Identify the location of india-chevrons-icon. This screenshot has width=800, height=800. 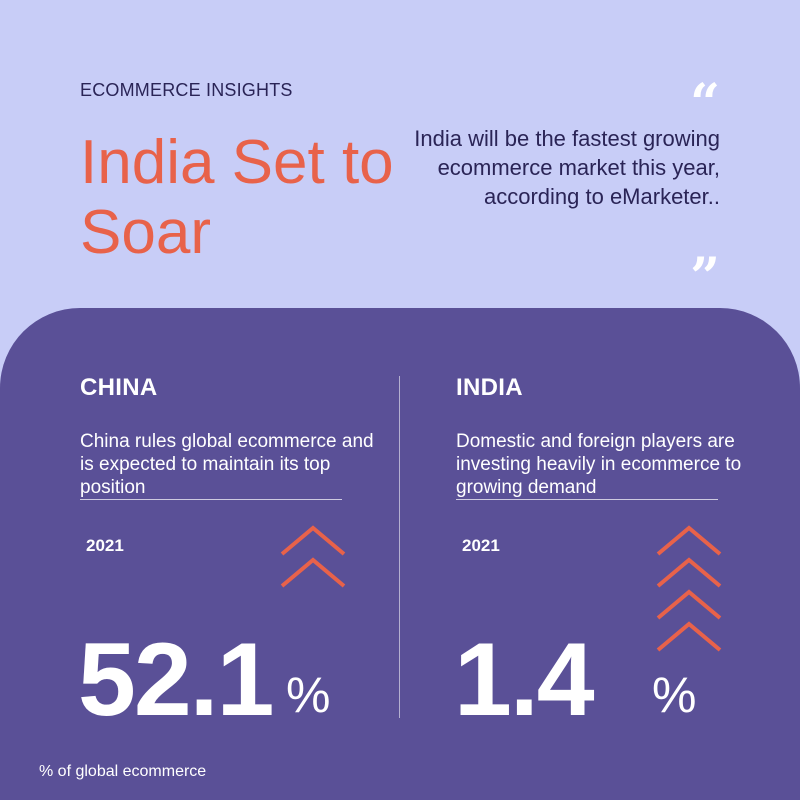
(689, 588).